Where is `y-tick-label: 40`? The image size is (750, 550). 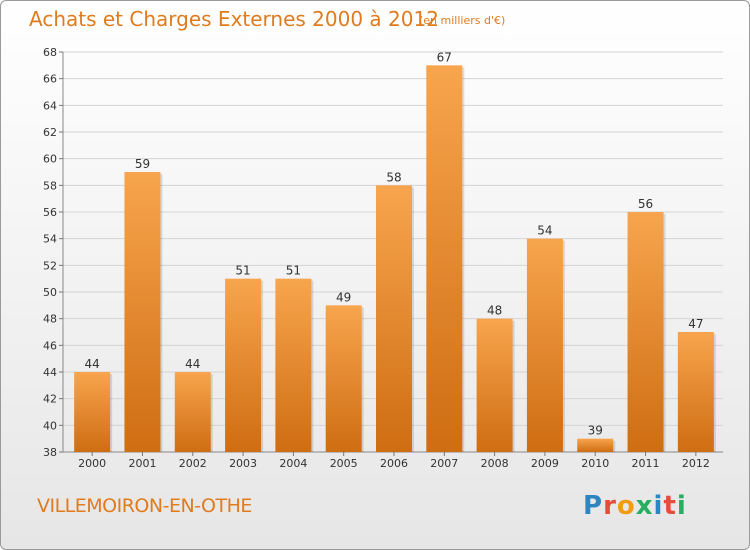
y-tick-label: 40 is located at coordinates (50, 425).